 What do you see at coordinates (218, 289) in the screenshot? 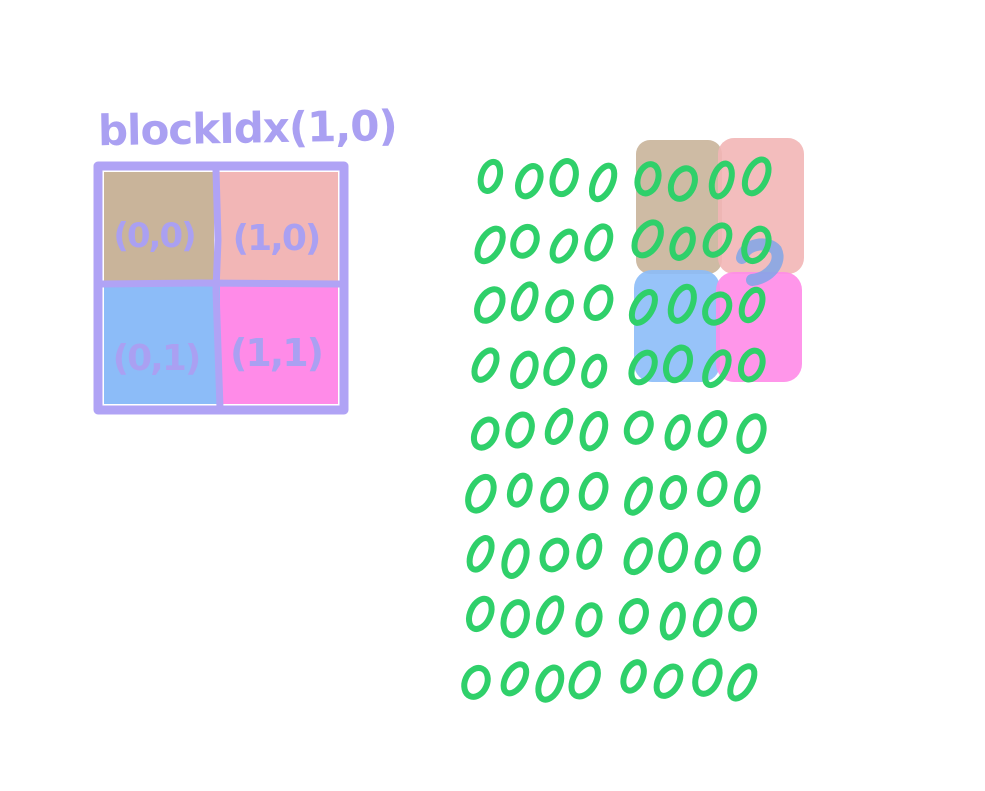
I see `block-divider-vertical` at bounding box center [218, 289].